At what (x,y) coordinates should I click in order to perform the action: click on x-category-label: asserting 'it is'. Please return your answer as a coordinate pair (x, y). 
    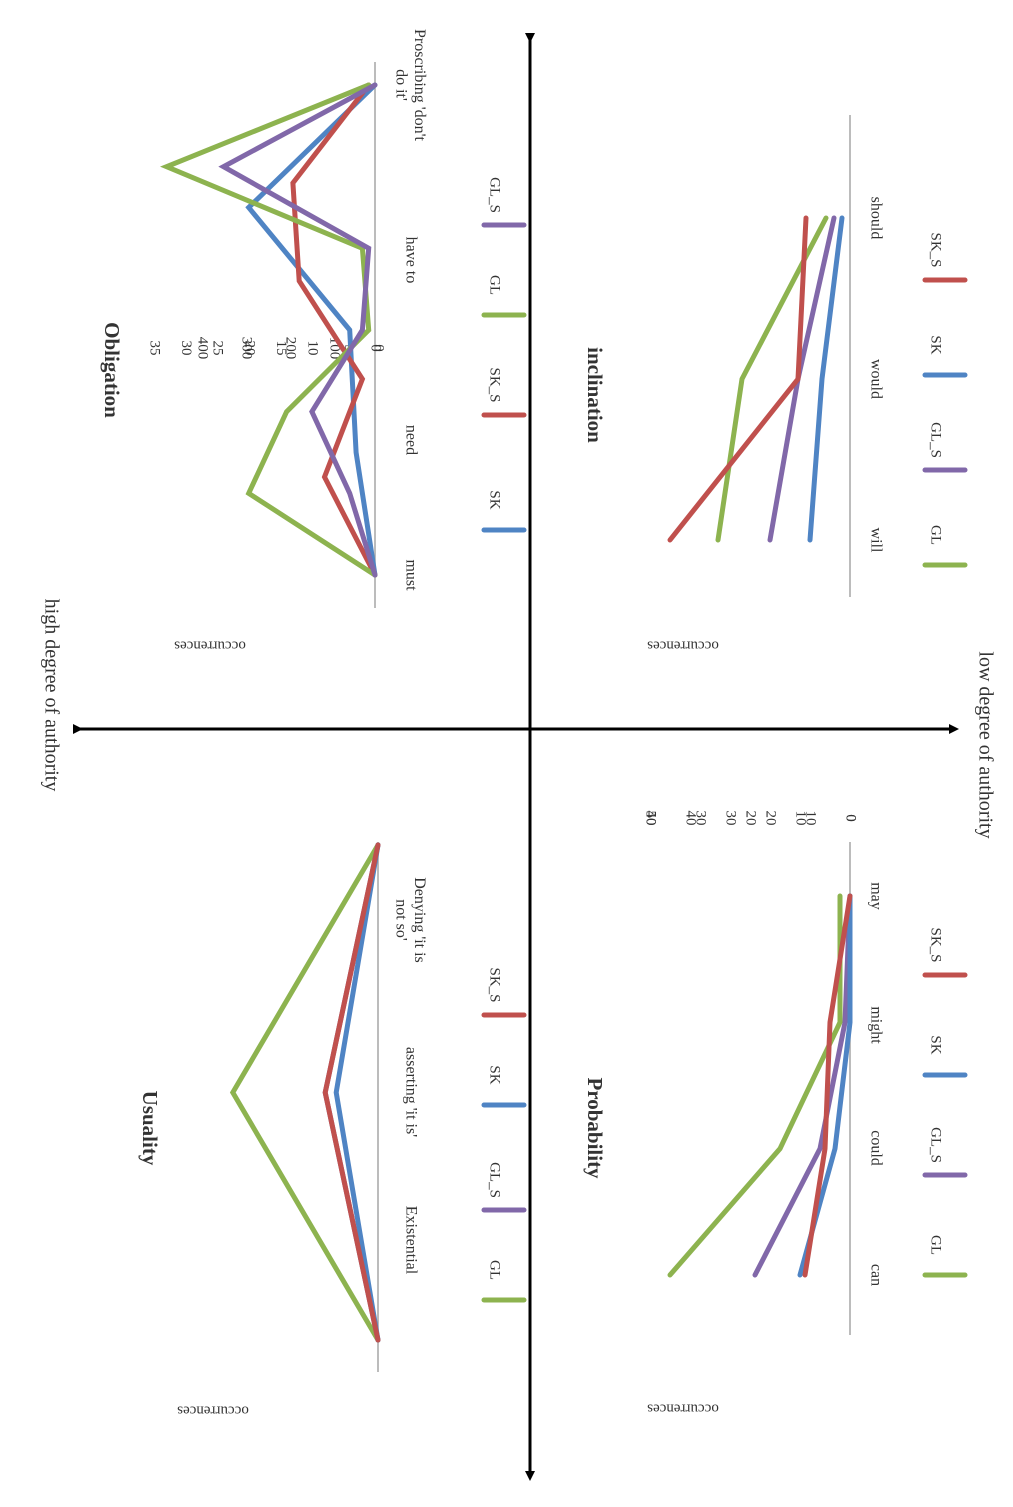
    Looking at the image, I should click on (410, 1092).